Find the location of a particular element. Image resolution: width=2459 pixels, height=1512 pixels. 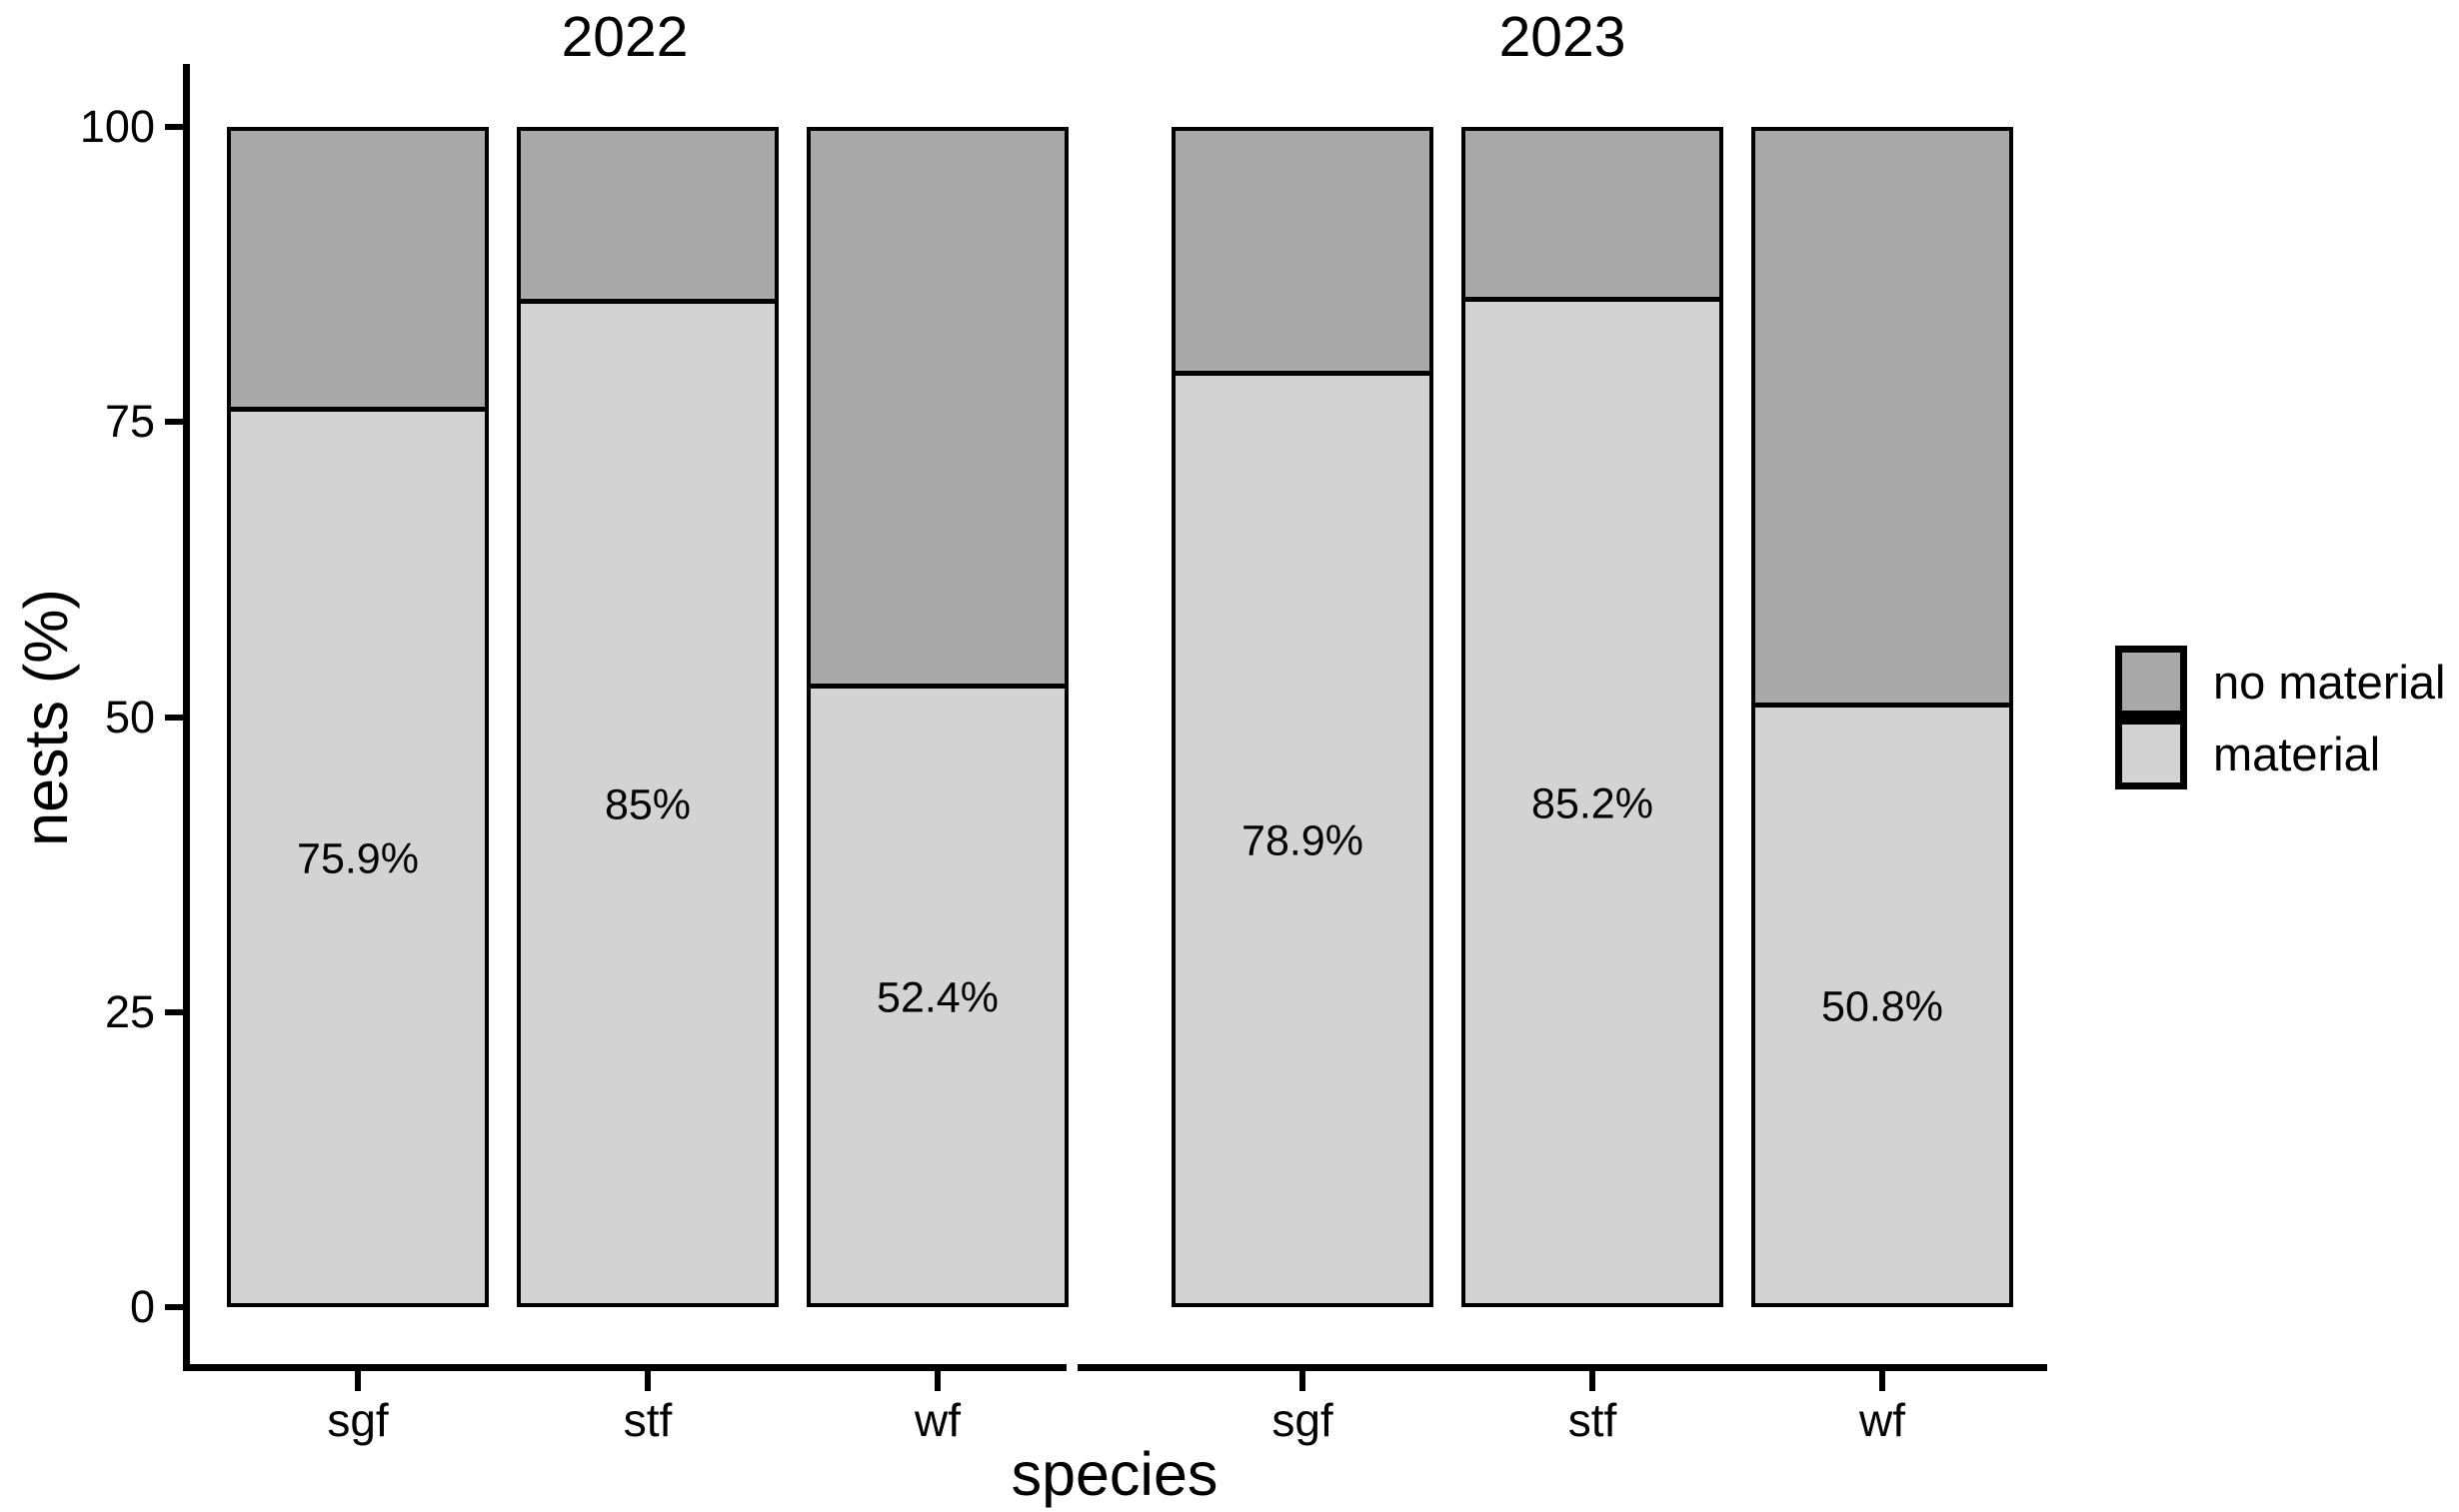

legend-entry-no-material: no material is located at coordinates (2280, 682).